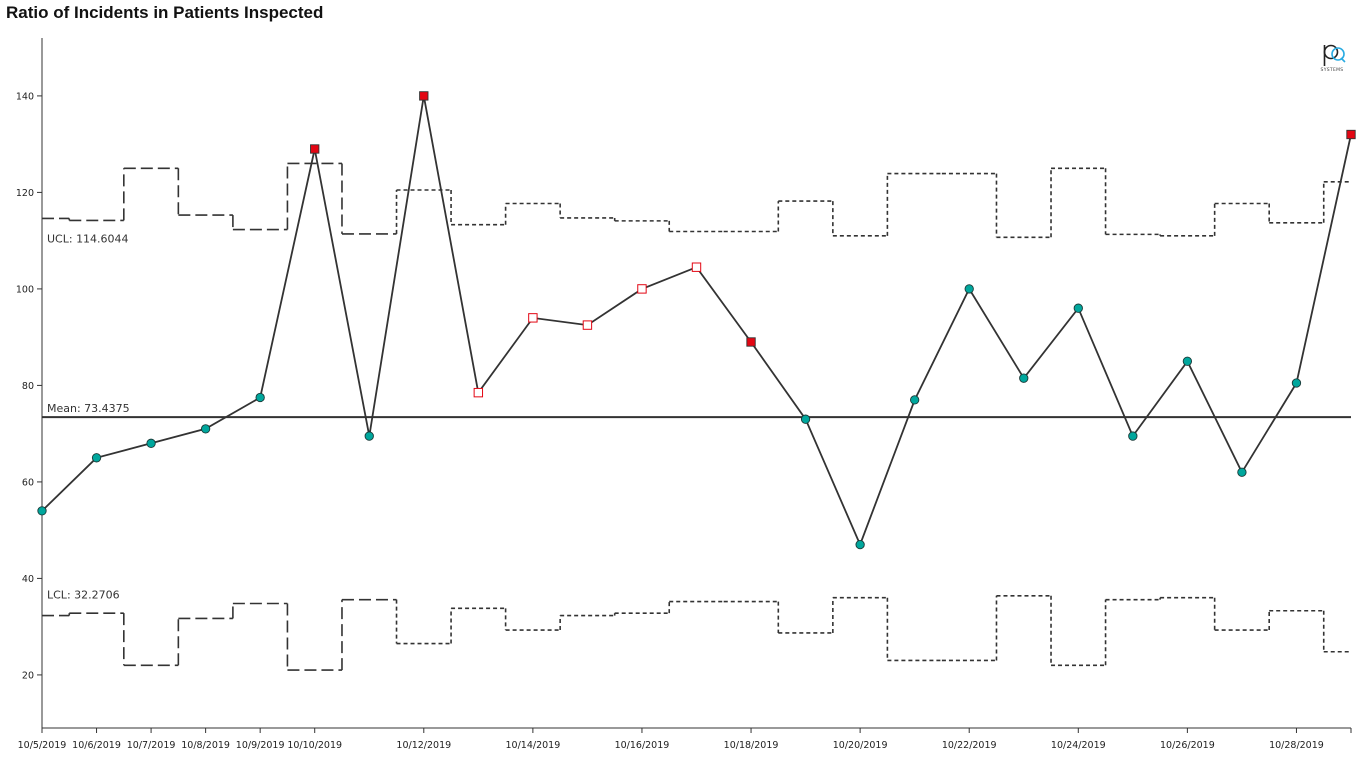  What do you see at coordinates (314, 745) in the screenshot?
I see `x-tick-label: 10/10/2019` at bounding box center [314, 745].